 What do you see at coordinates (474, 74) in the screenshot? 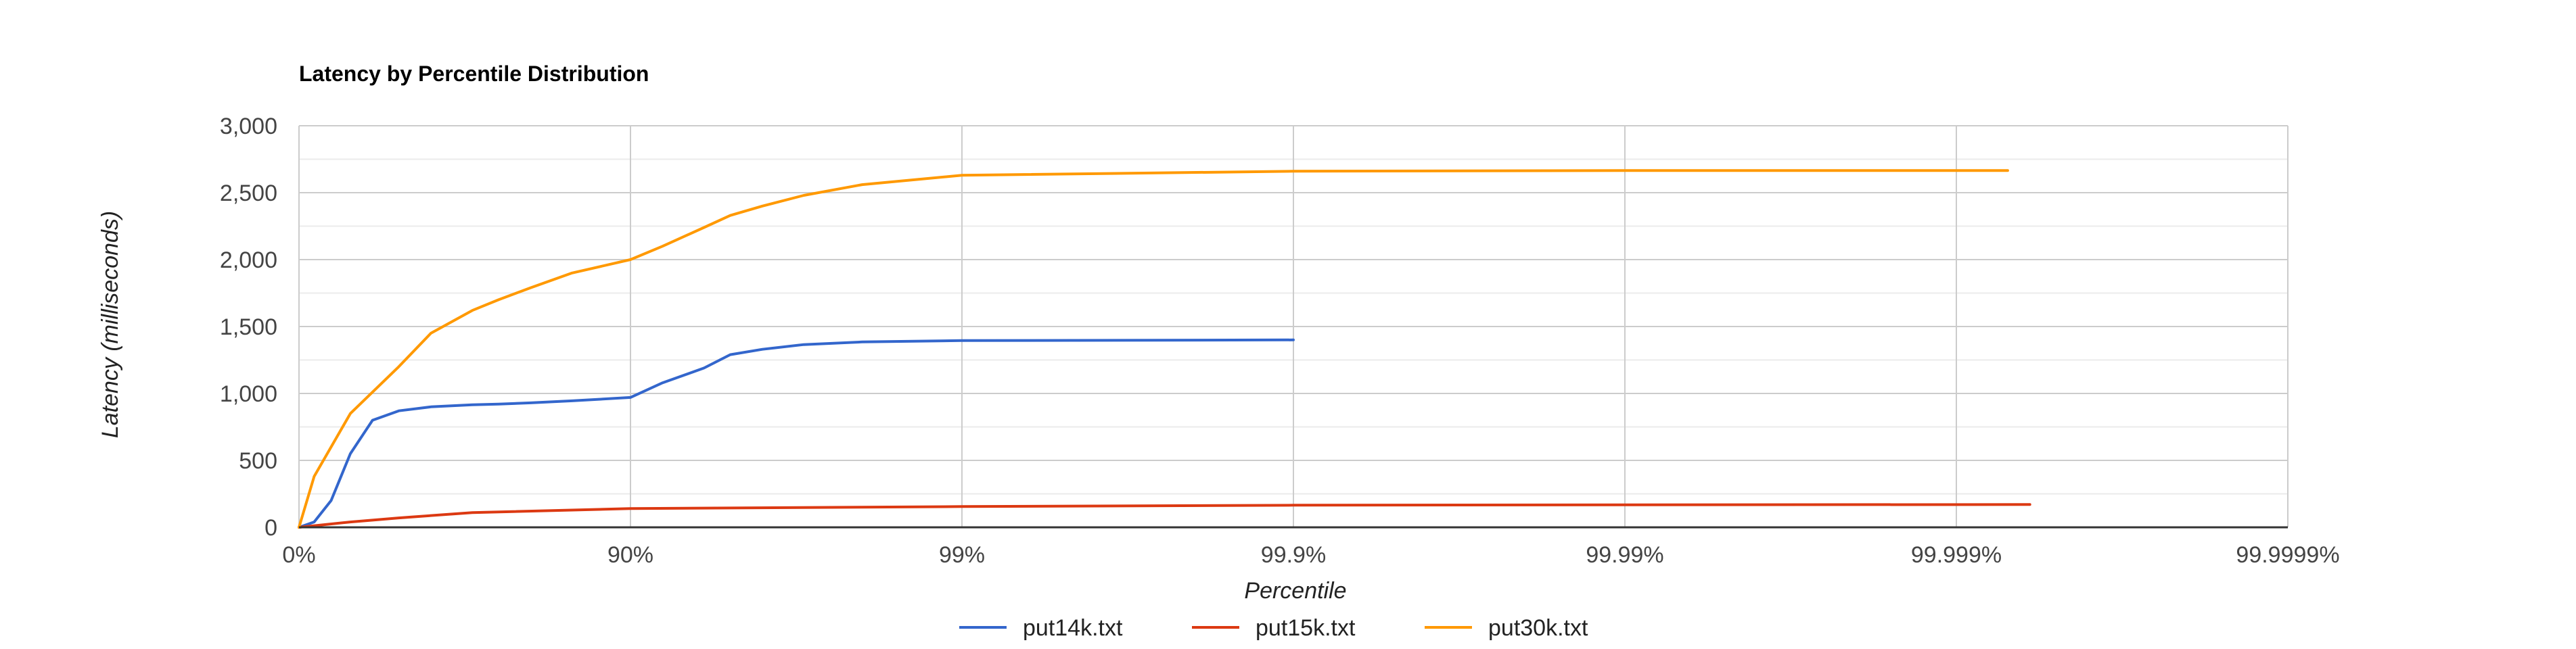
I see `chart-title: Latency by Percentile Distribution` at bounding box center [474, 74].